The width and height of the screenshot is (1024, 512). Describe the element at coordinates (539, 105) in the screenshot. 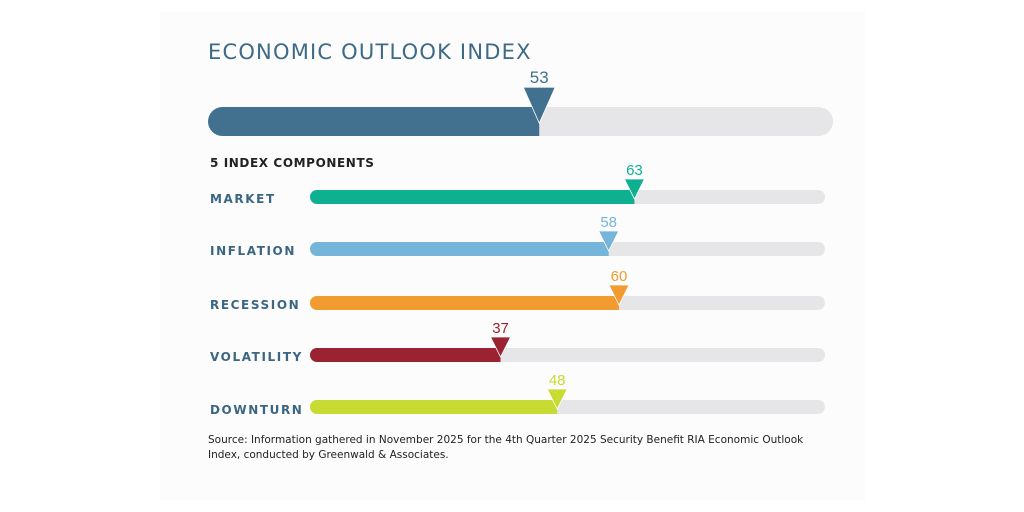

I see `overall-bar-marker` at that location.